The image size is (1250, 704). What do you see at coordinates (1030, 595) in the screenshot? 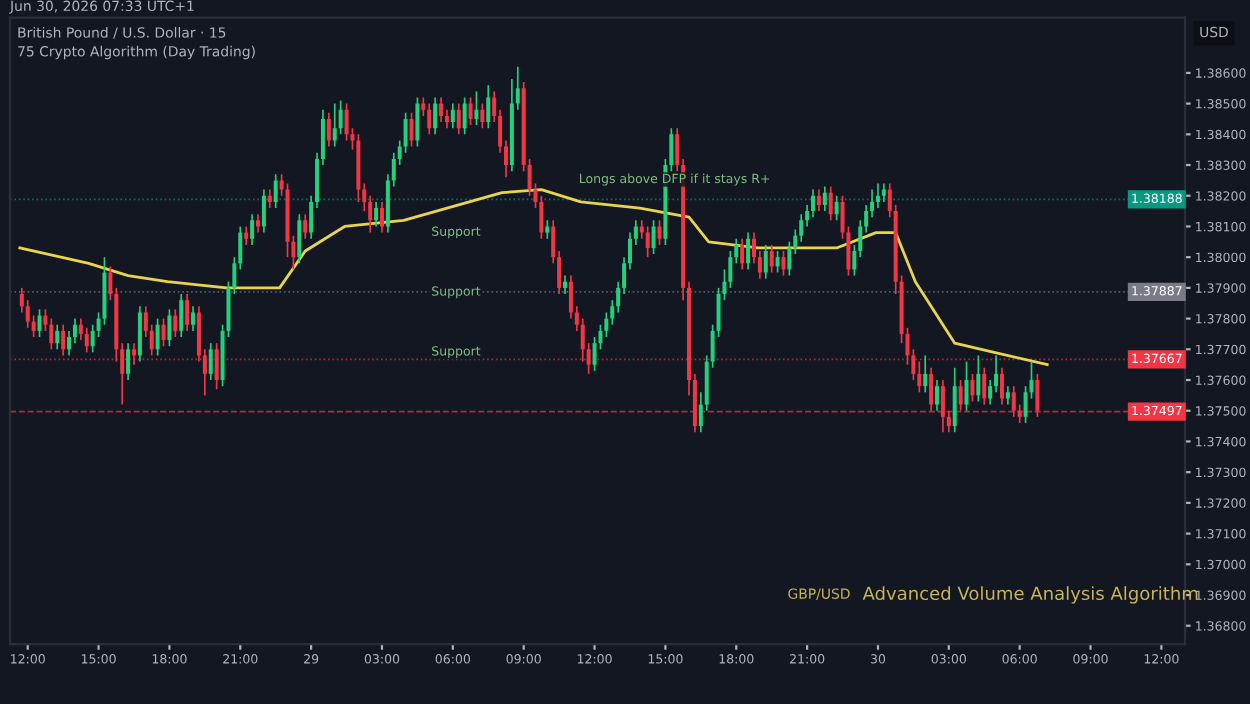
I see `annotation: Advanced Volume Analysis Algorithm` at bounding box center [1030, 595].